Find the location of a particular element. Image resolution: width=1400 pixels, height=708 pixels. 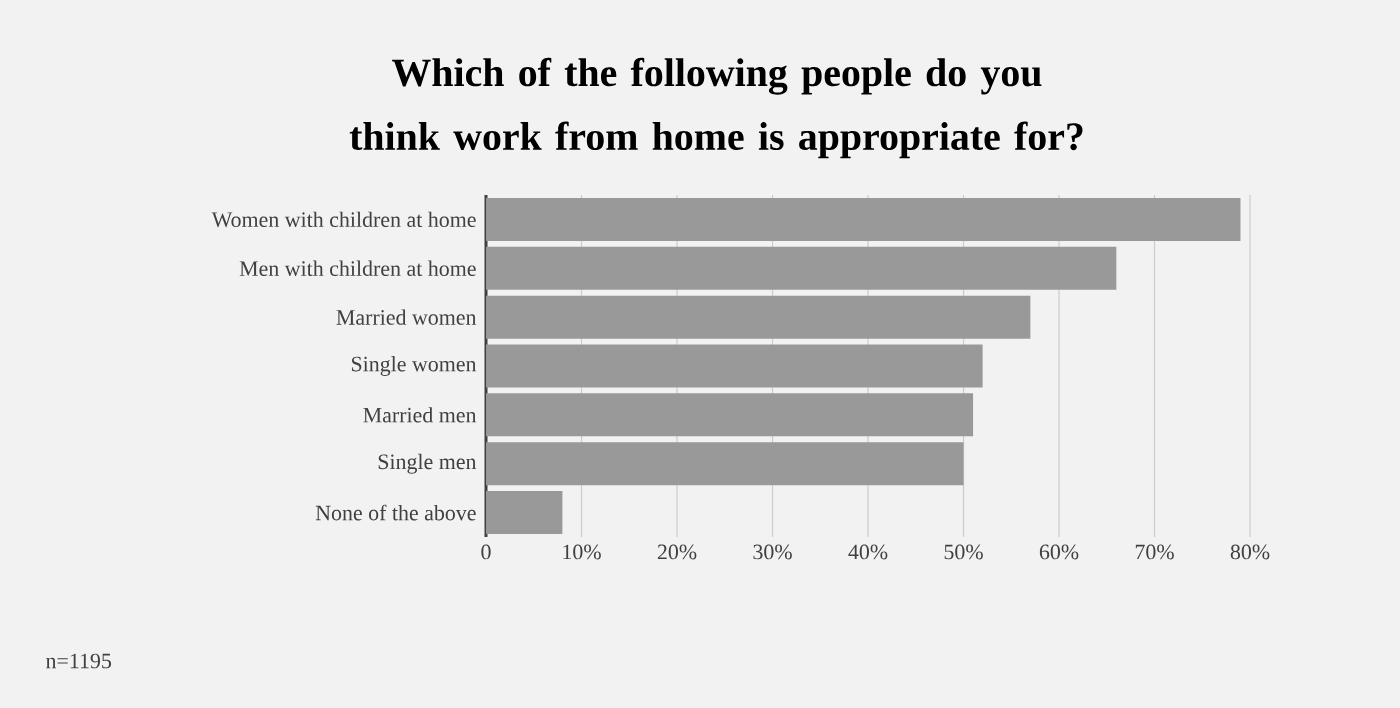

x-tick-label: 40% is located at coordinates (868, 552).